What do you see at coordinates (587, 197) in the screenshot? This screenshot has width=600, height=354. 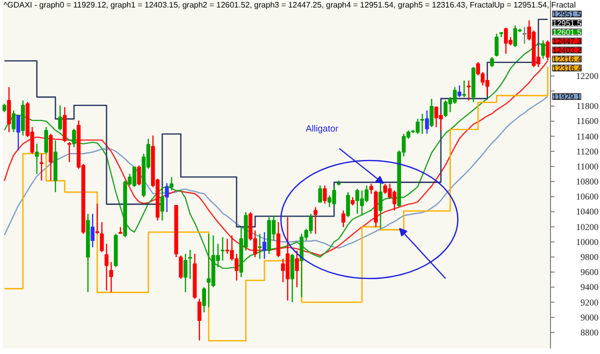 I see `y-tick-label: 10600` at bounding box center [587, 197].